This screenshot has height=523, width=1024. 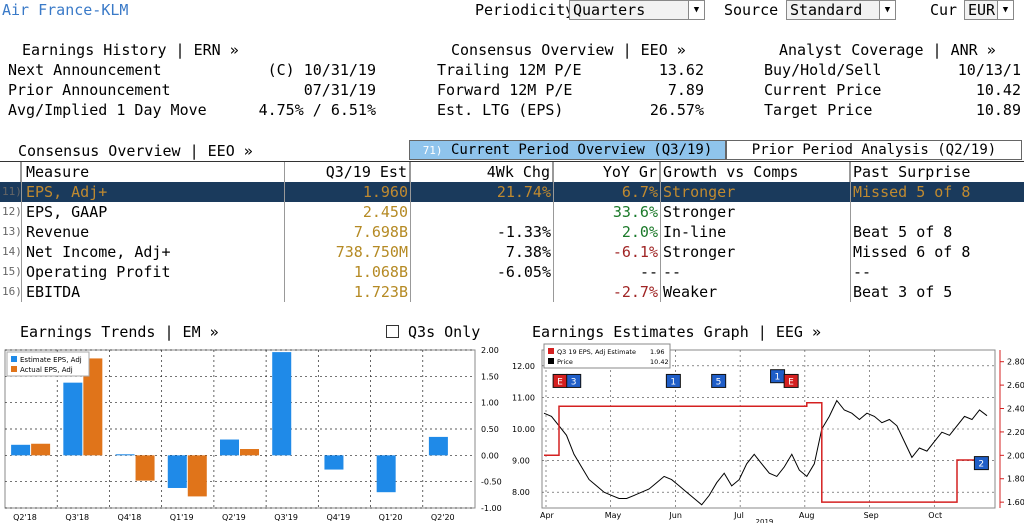 What do you see at coordinates (606, 172) in the screenshot?
I see `col-yoy: YoY Gr` at bounding box center [606, 172].